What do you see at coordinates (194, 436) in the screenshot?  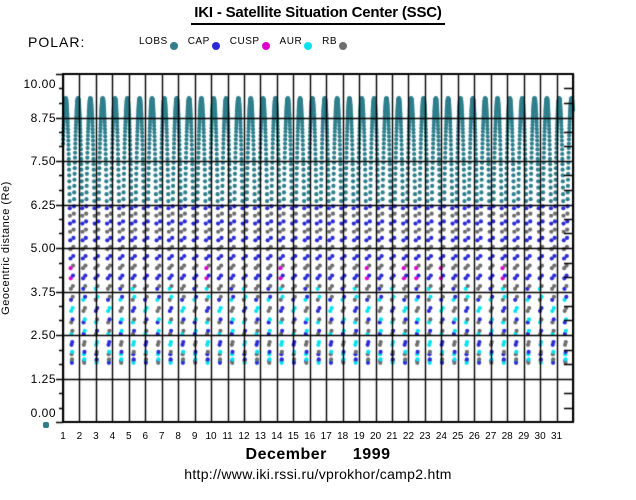 I see `x-day-label: 9` at bounding box center [194, 436].